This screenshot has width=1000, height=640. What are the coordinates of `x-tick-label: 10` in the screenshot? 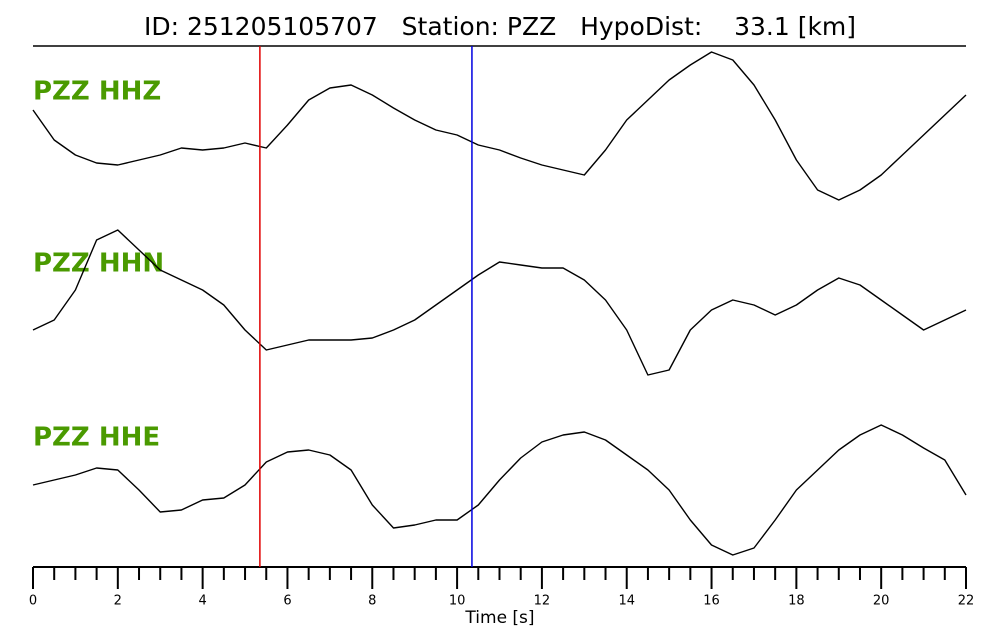 It's located at (457, 601).